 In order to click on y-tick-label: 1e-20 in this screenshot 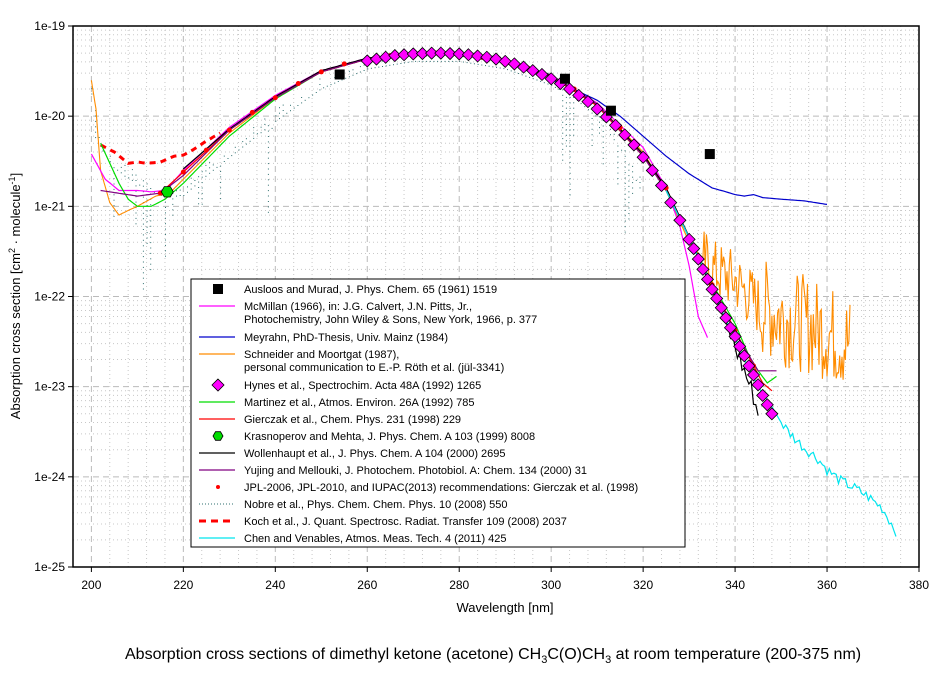, I will do `click(49, 116)`.